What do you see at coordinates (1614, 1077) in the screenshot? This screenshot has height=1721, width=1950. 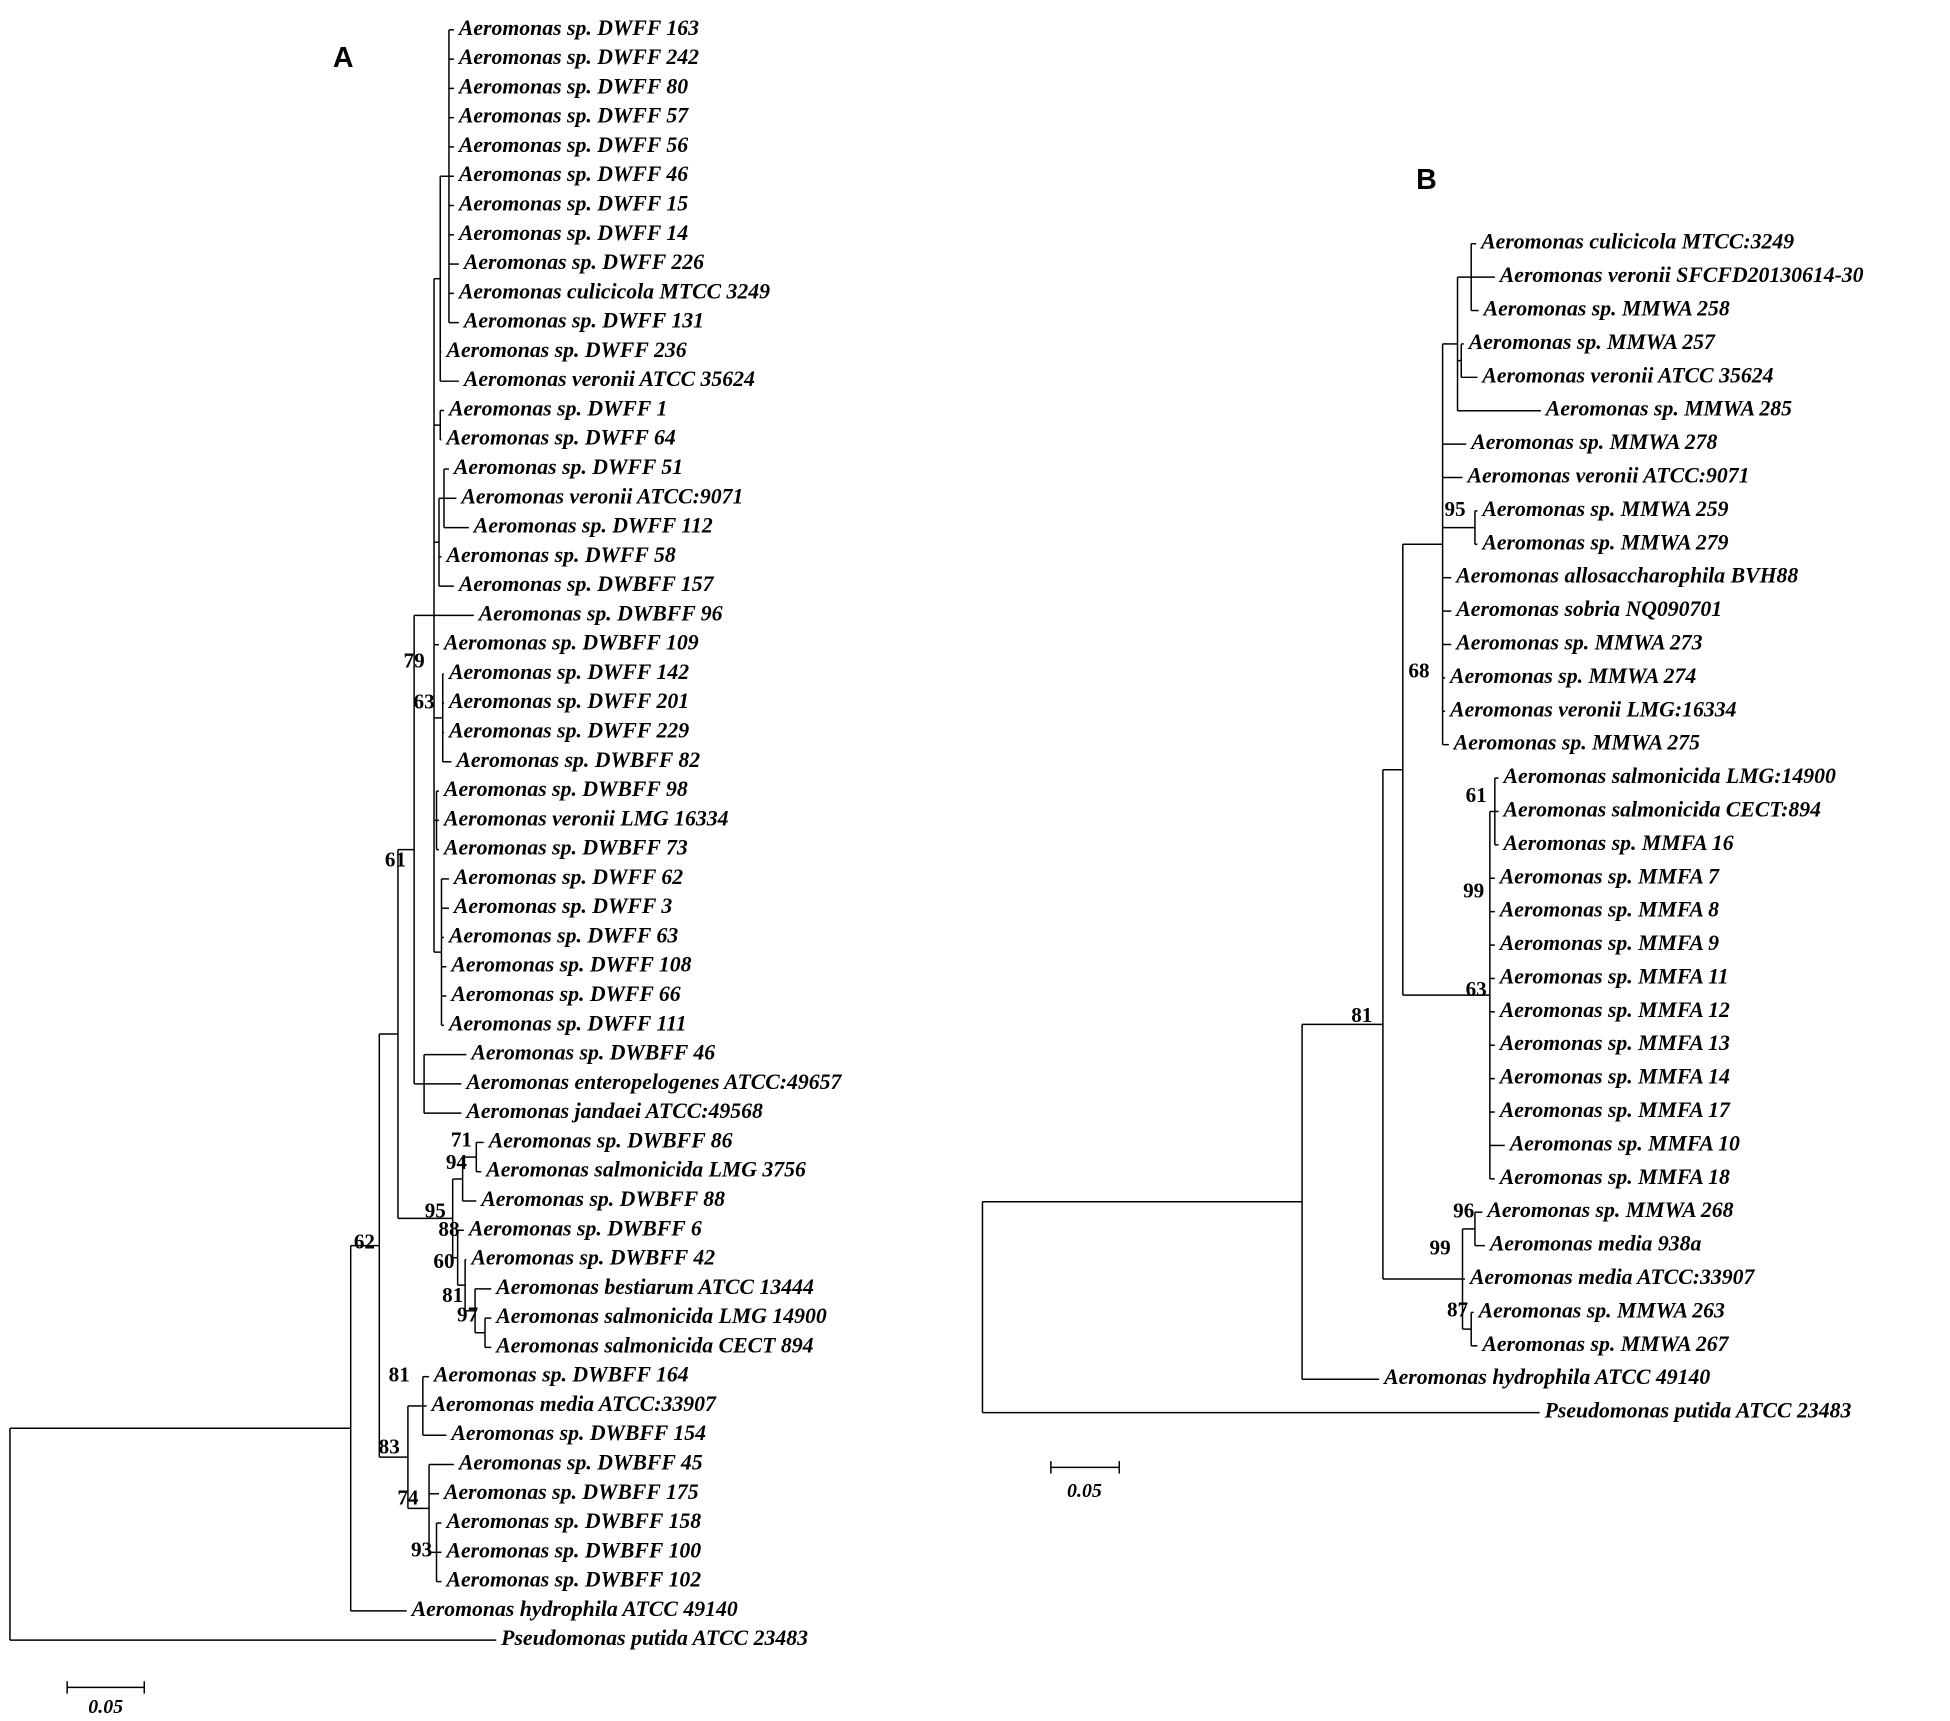 I see `taxon-label: Aeromonas sp. MMFA 14` at bounding box center [1614, 1077].